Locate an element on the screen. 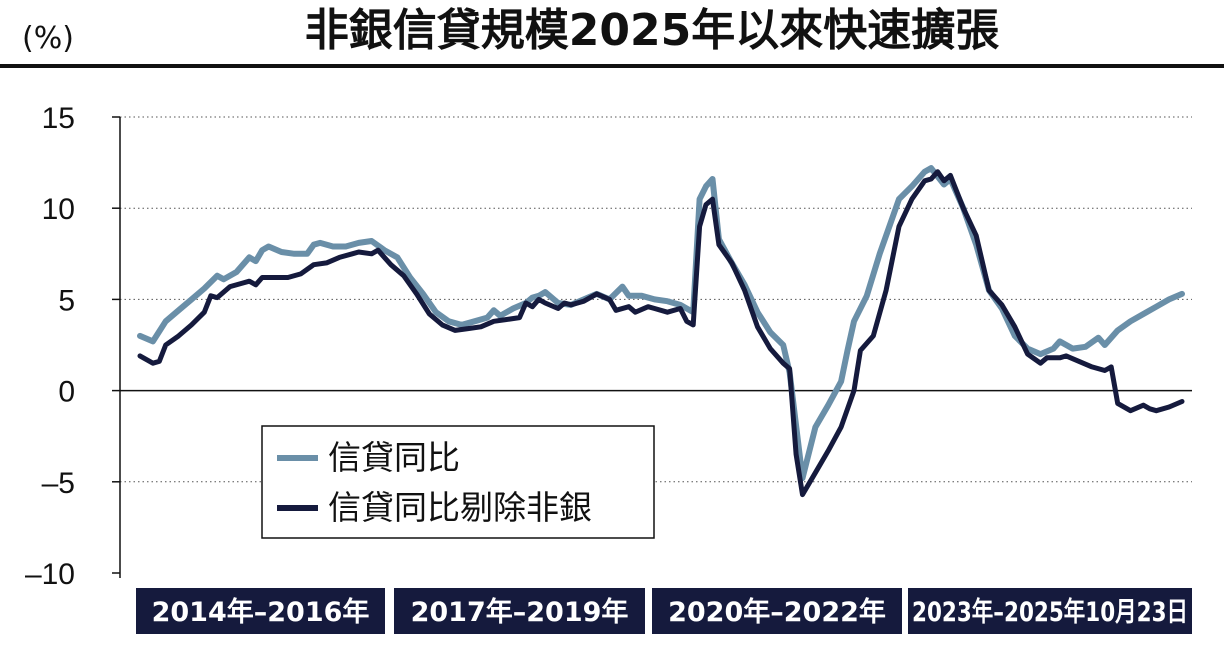 Image resolution: width=1224 pixels, height=652 pixels. y-tick-label: –5 is located at coordinates (58, 483).